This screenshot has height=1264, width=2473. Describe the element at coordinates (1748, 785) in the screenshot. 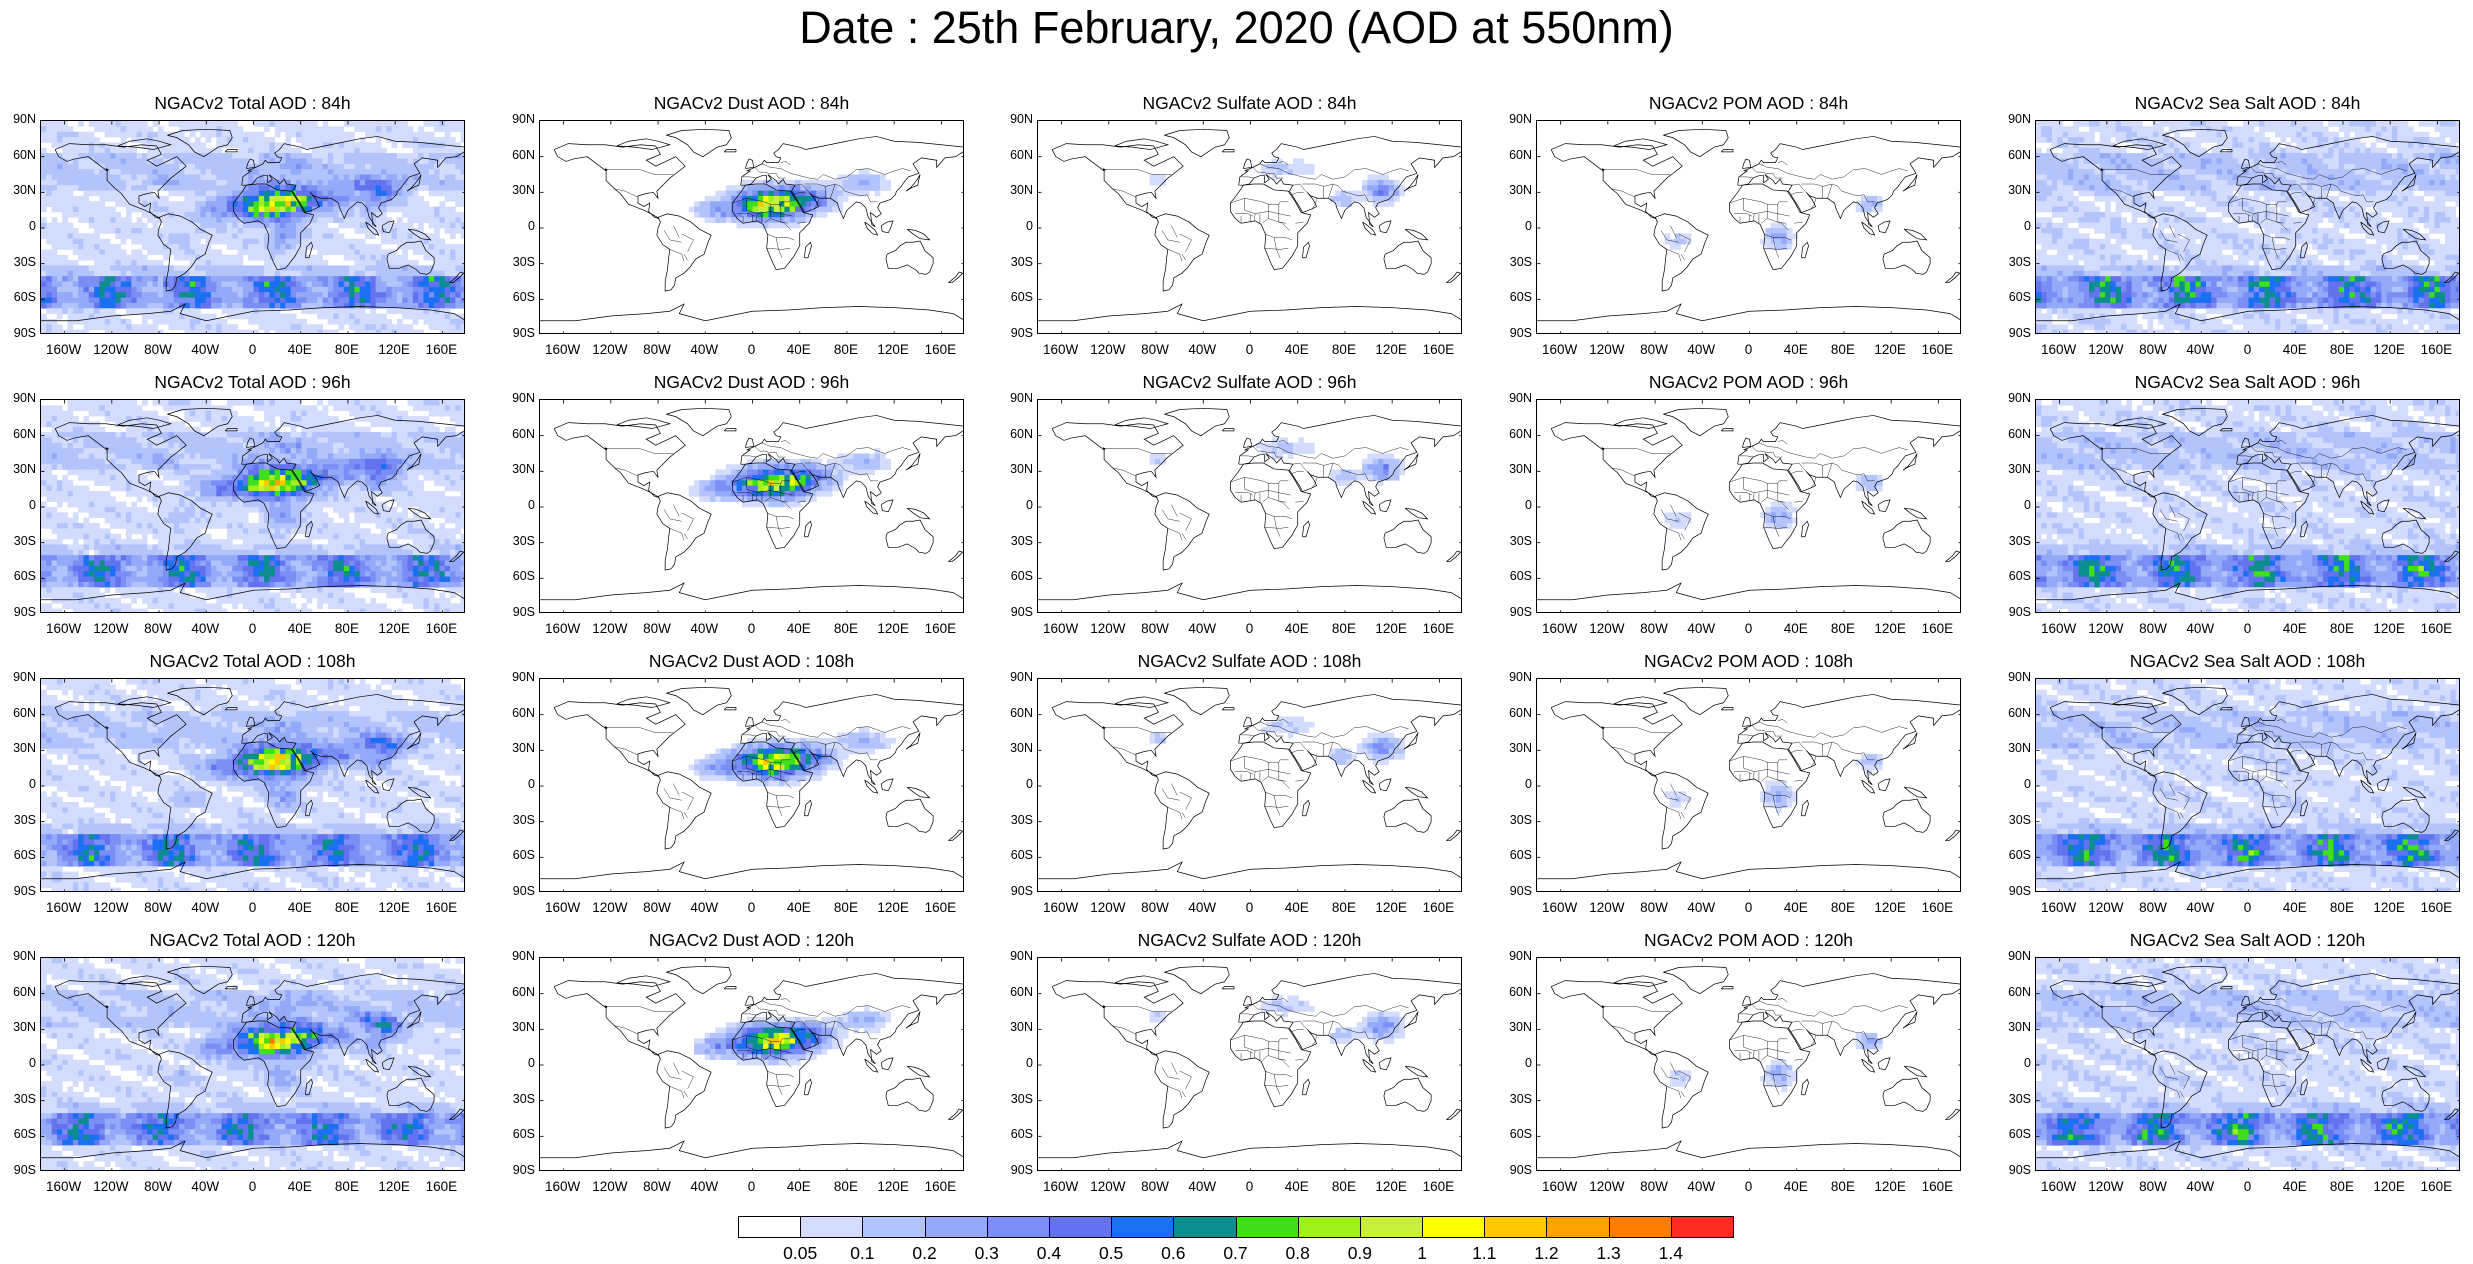

I see `aod-map-pom-108h` at that location.